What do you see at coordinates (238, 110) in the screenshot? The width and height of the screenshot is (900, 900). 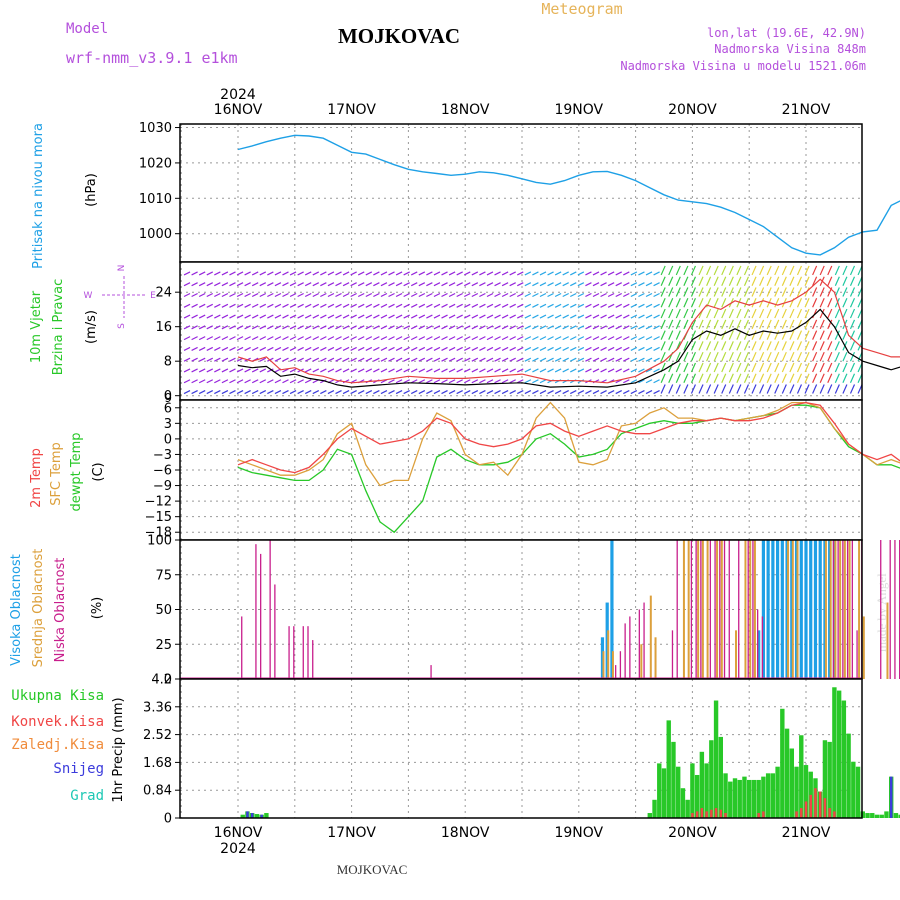 I see `day-label-top: 16NOV` at bounding box center [238, 110].